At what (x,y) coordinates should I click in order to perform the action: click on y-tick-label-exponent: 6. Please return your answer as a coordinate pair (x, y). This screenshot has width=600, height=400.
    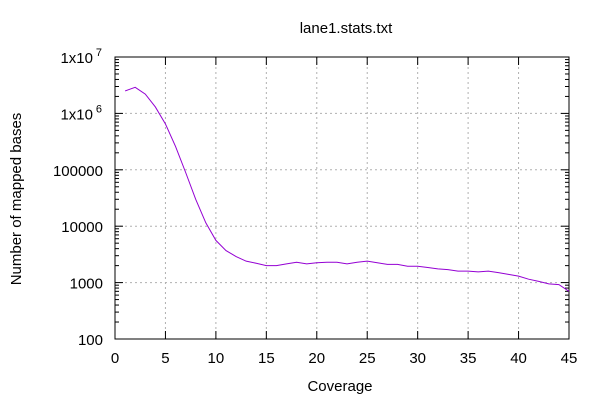
    Looking at the image, I should click on (99, 109).